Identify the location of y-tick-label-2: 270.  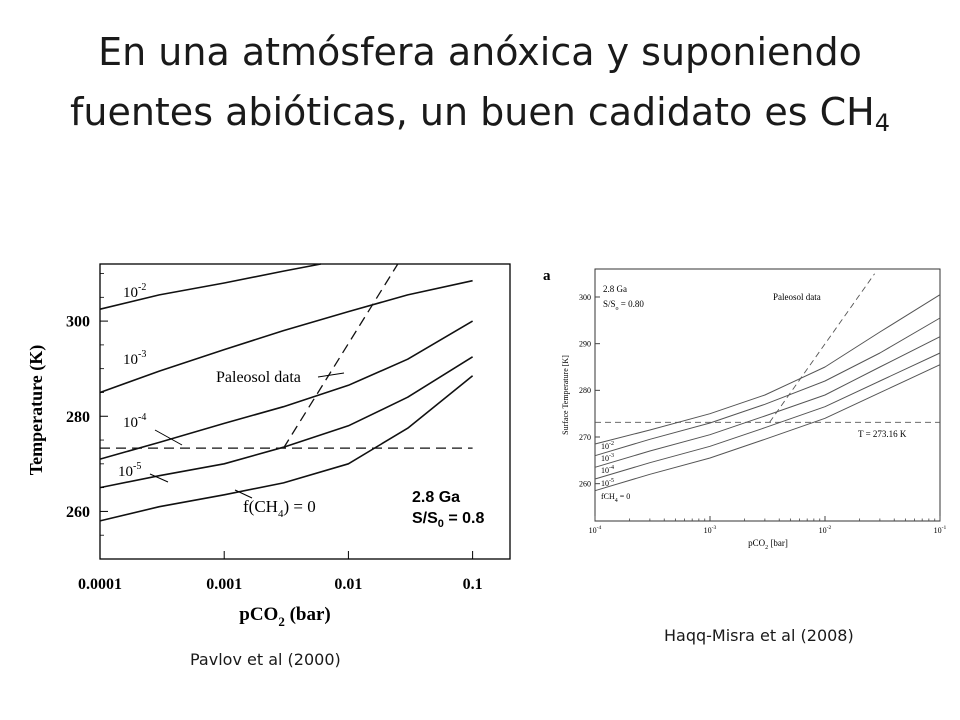
(585, 437).